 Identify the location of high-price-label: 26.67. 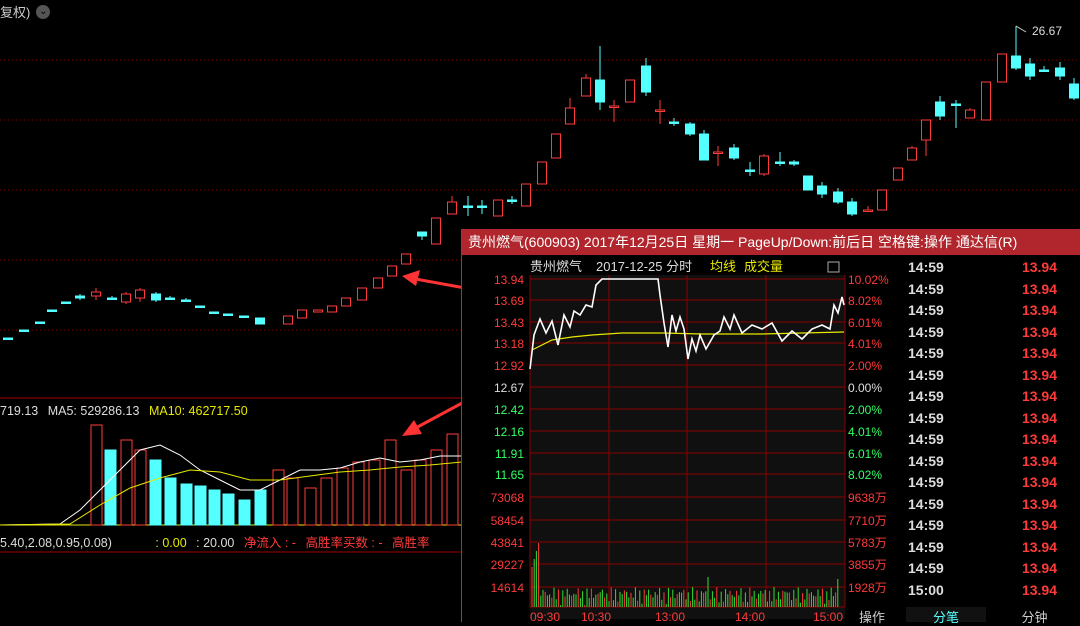
(1047, 31).